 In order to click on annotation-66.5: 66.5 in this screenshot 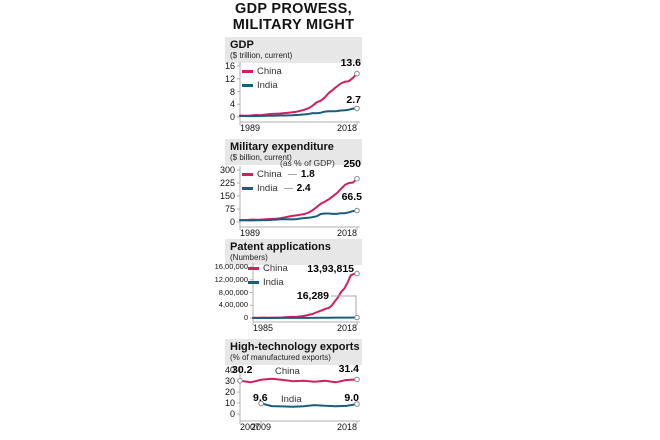, I will do `click(351, 197)`.